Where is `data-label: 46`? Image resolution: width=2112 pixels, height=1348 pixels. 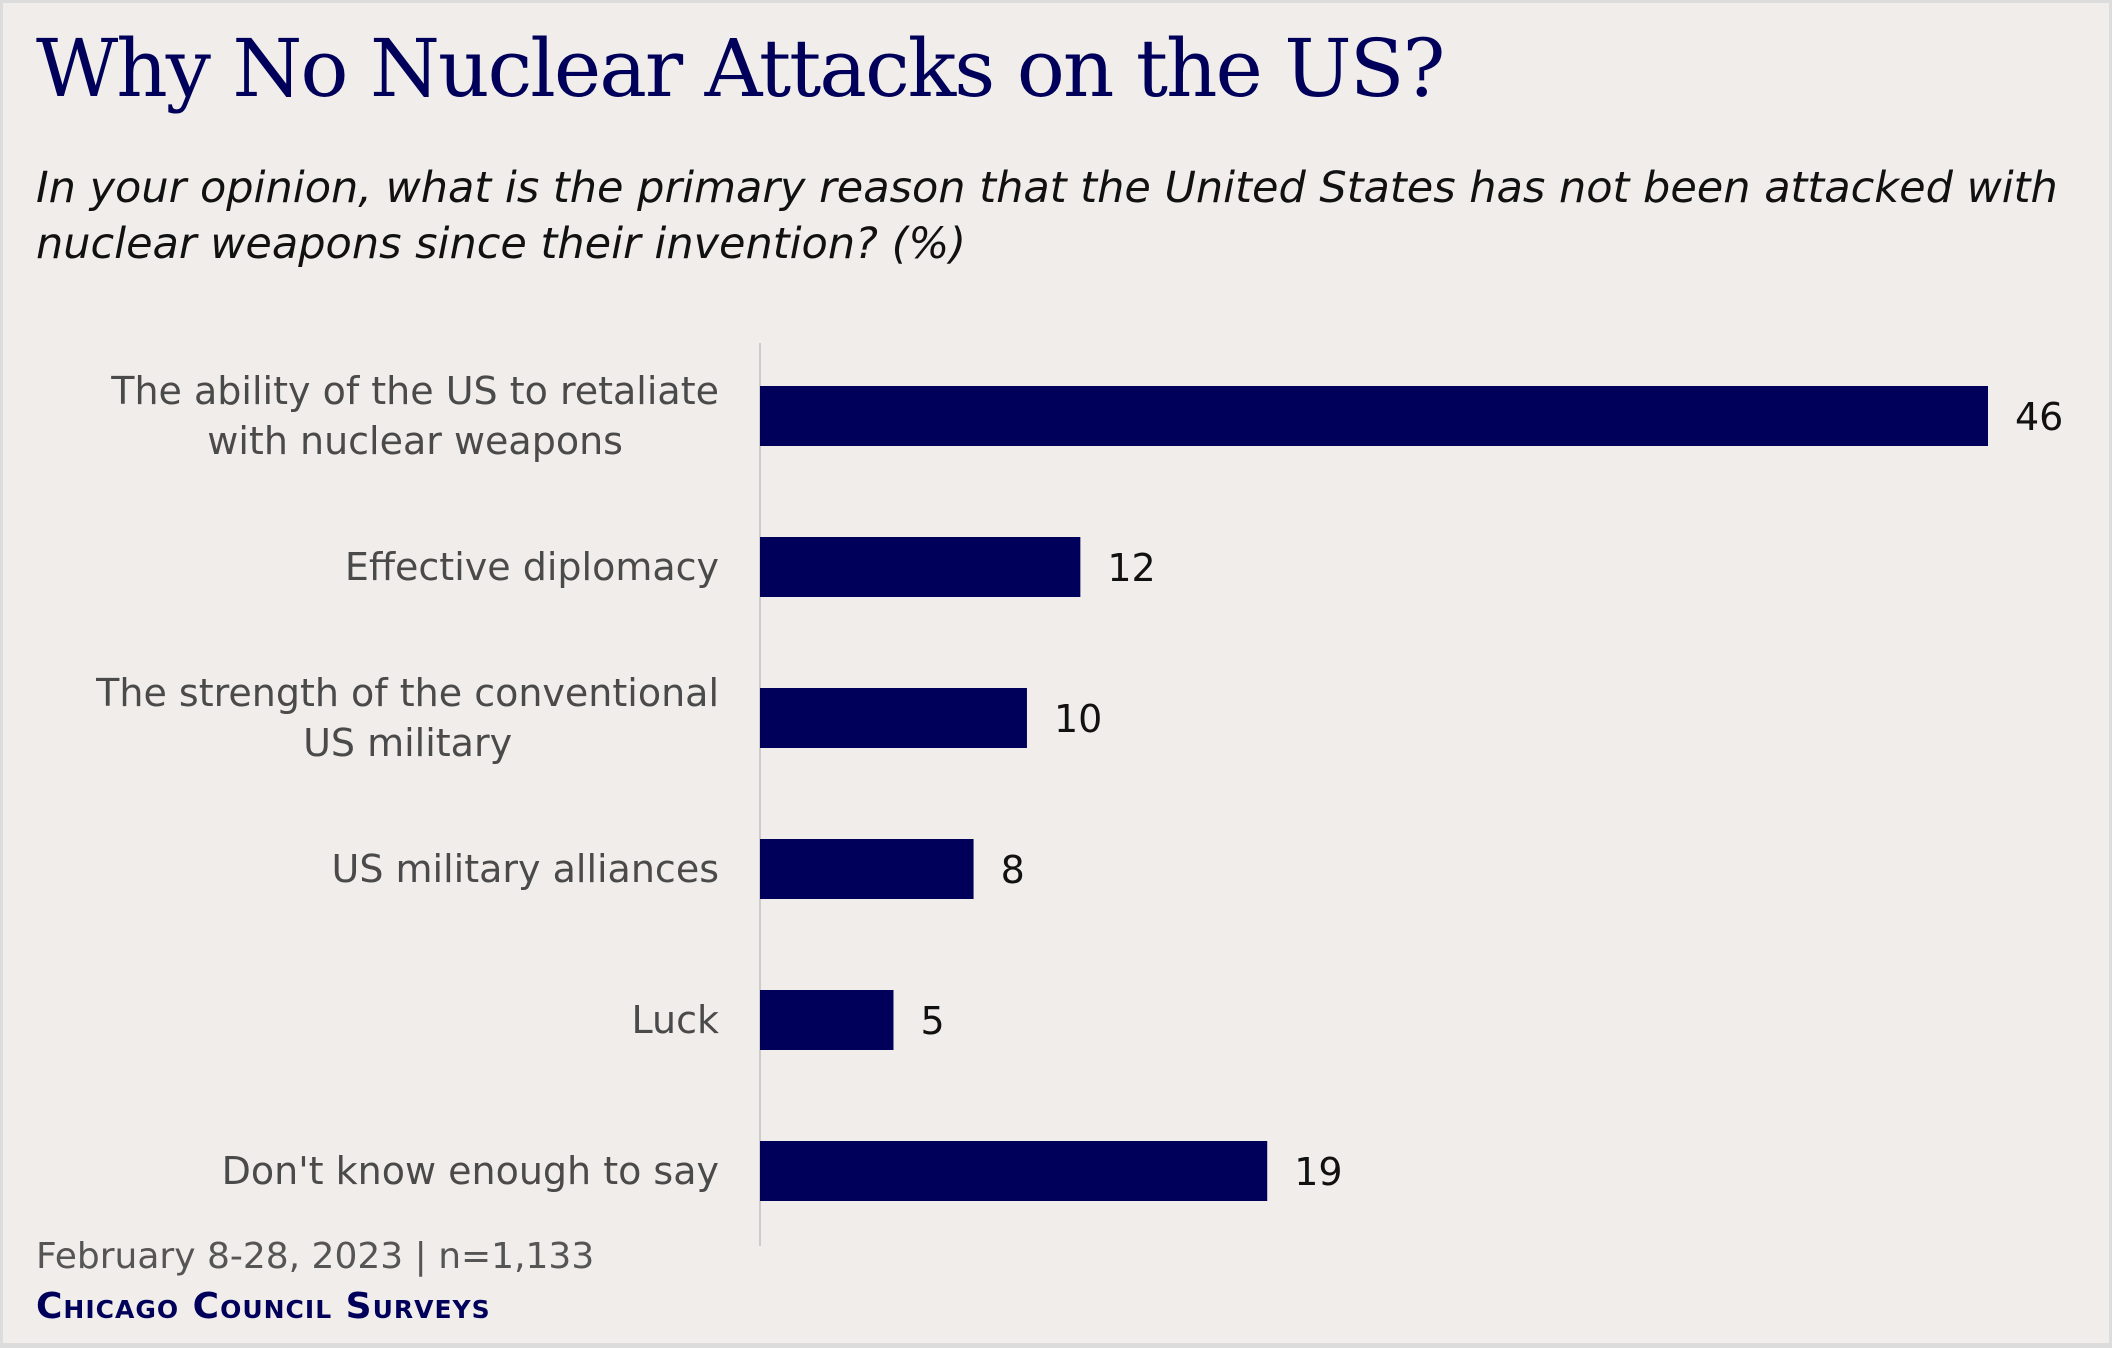
data-label: 46 is located at coordinates (2039, 417).